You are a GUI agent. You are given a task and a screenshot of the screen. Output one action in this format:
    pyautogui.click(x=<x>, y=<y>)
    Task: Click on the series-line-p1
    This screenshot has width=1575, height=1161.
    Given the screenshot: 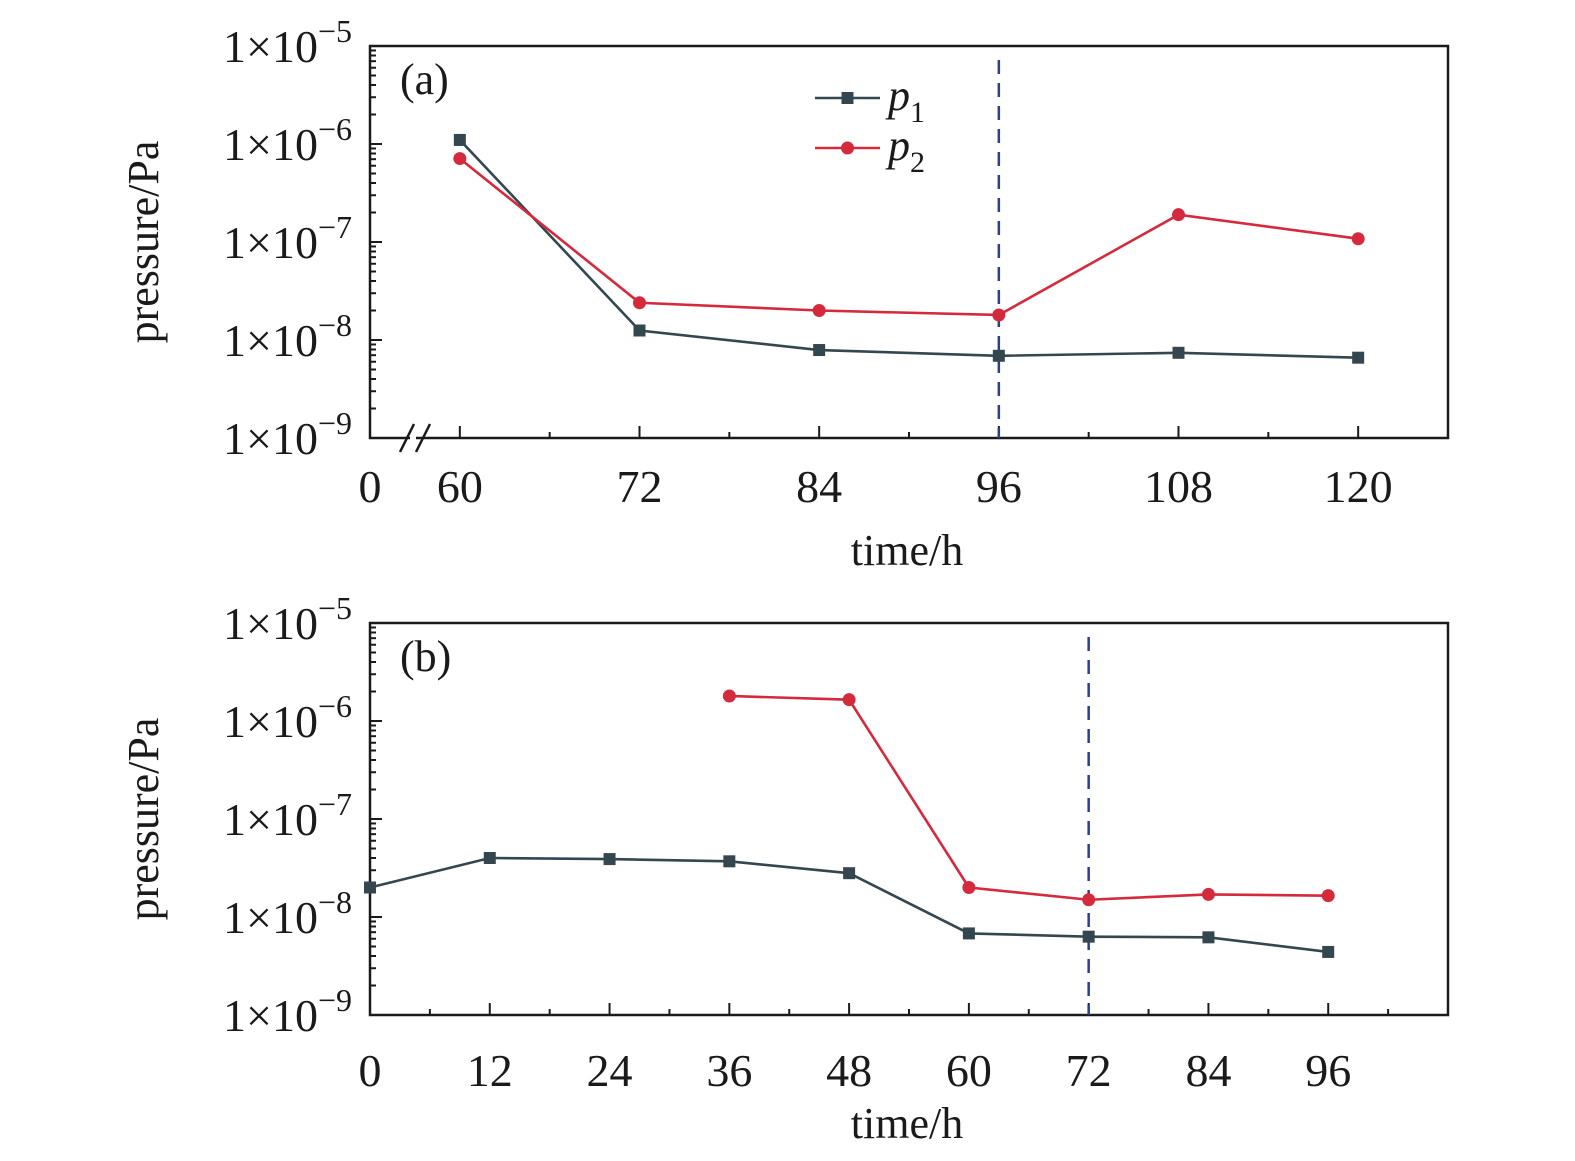 What is the action you would take?
    pyautogui.click(x=908, y=249)
    